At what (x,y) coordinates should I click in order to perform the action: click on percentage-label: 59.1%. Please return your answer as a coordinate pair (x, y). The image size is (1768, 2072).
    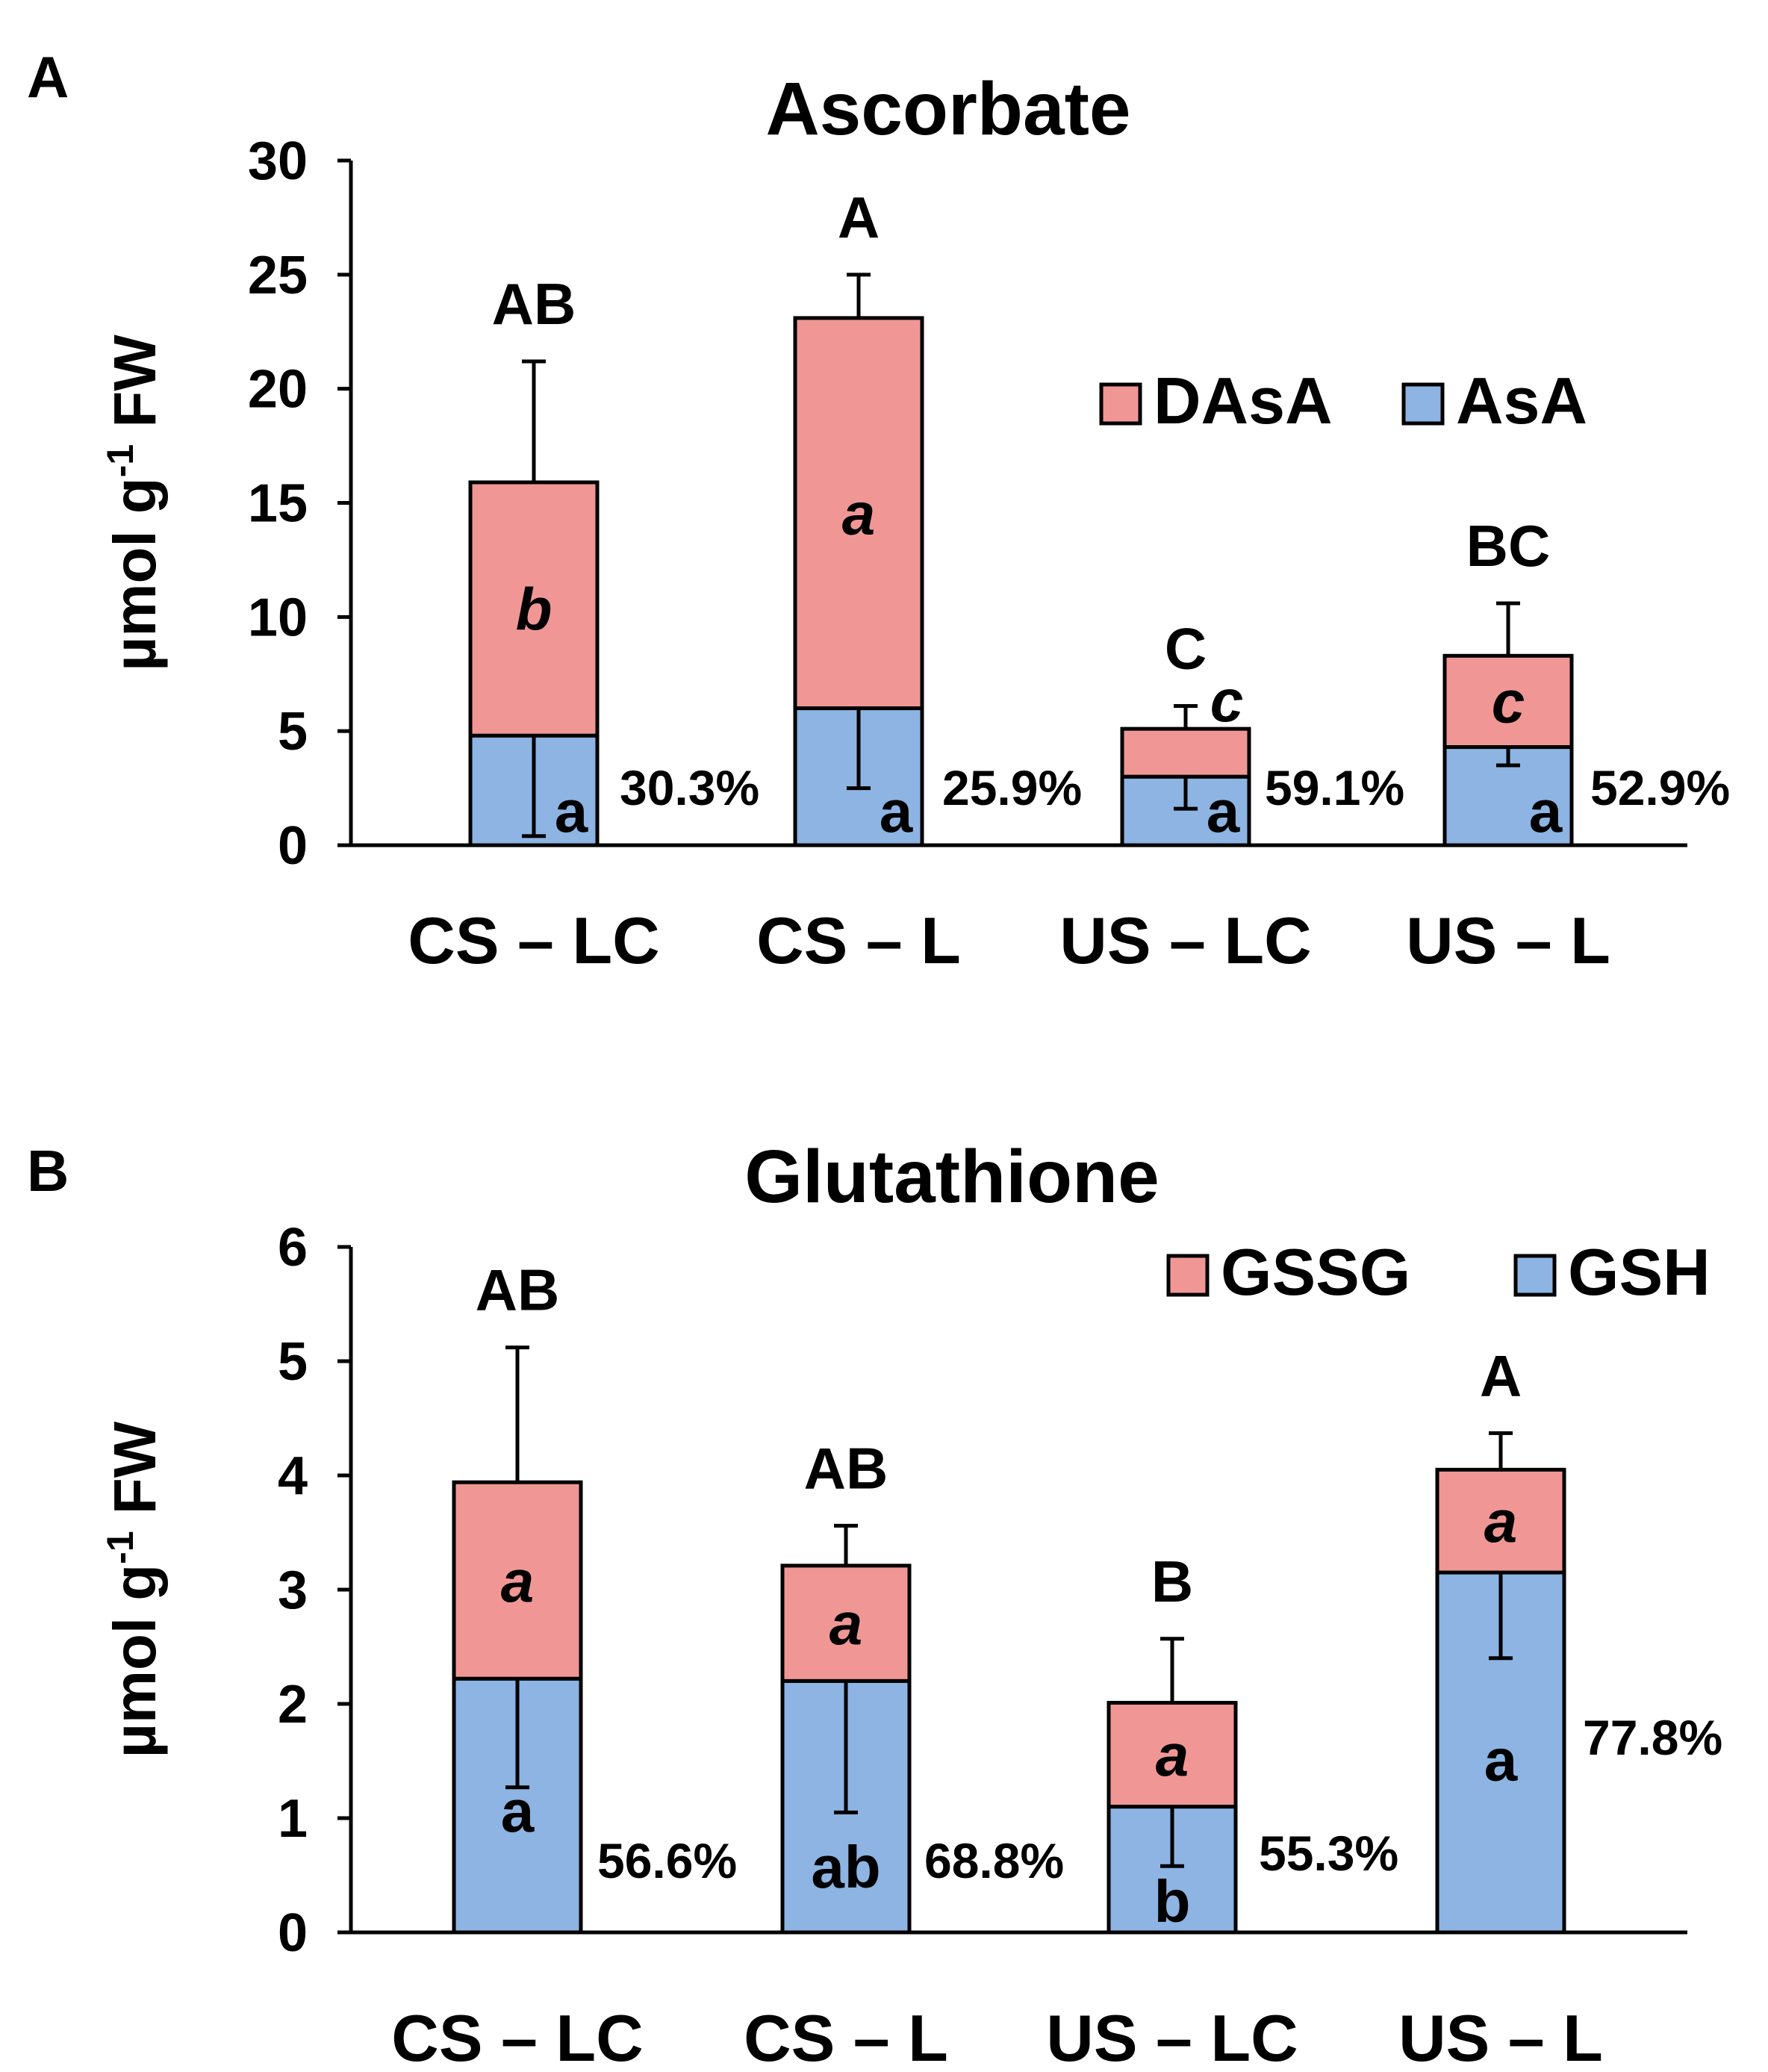
    Looking at the image, I should click on (1334, 787).